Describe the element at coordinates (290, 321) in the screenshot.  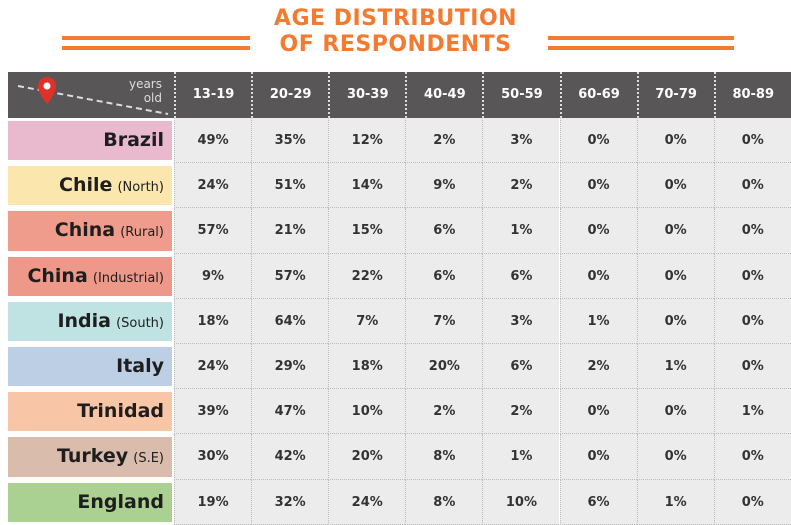
I see `value-cell: 64%` at that location.